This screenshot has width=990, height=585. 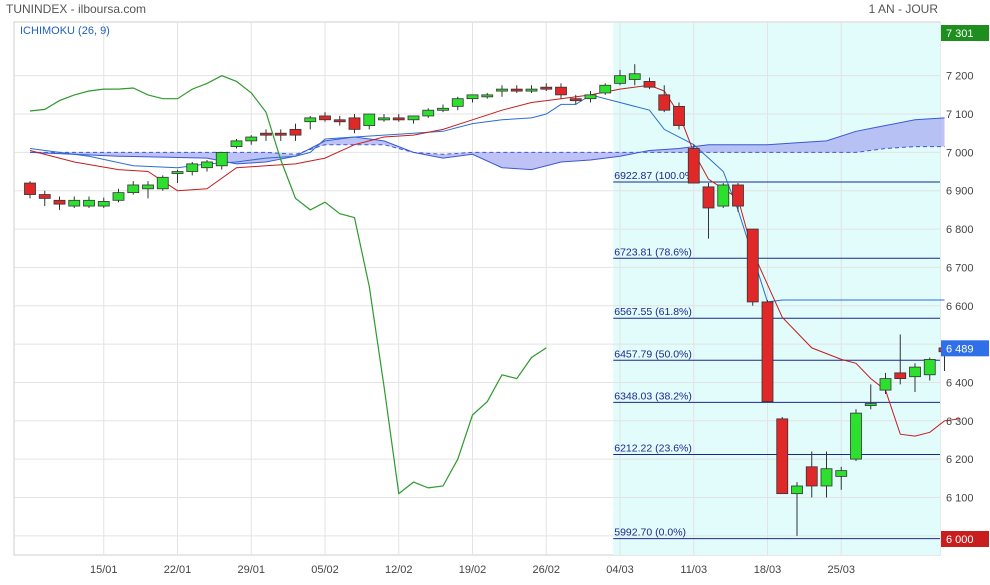 What do you see at coordinates (960, 422) in the screenshot?
I see `y-tick-label: 6 300` at bounding box center [960, 422].